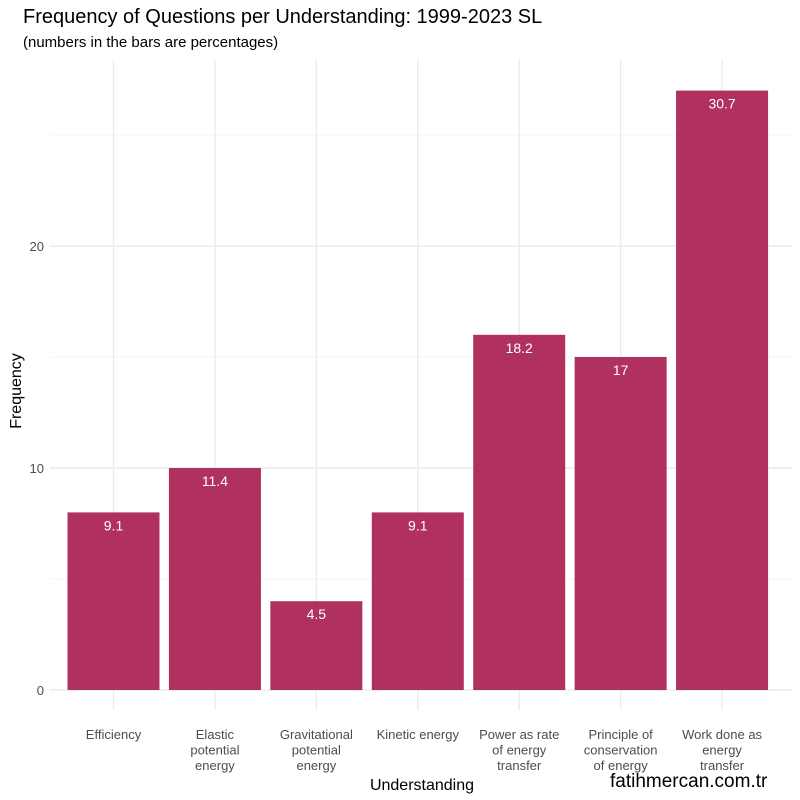 This screenshot has width=800, height=800. I want to click on watermark: fatihmercan.com.tr, so click(689, 781).